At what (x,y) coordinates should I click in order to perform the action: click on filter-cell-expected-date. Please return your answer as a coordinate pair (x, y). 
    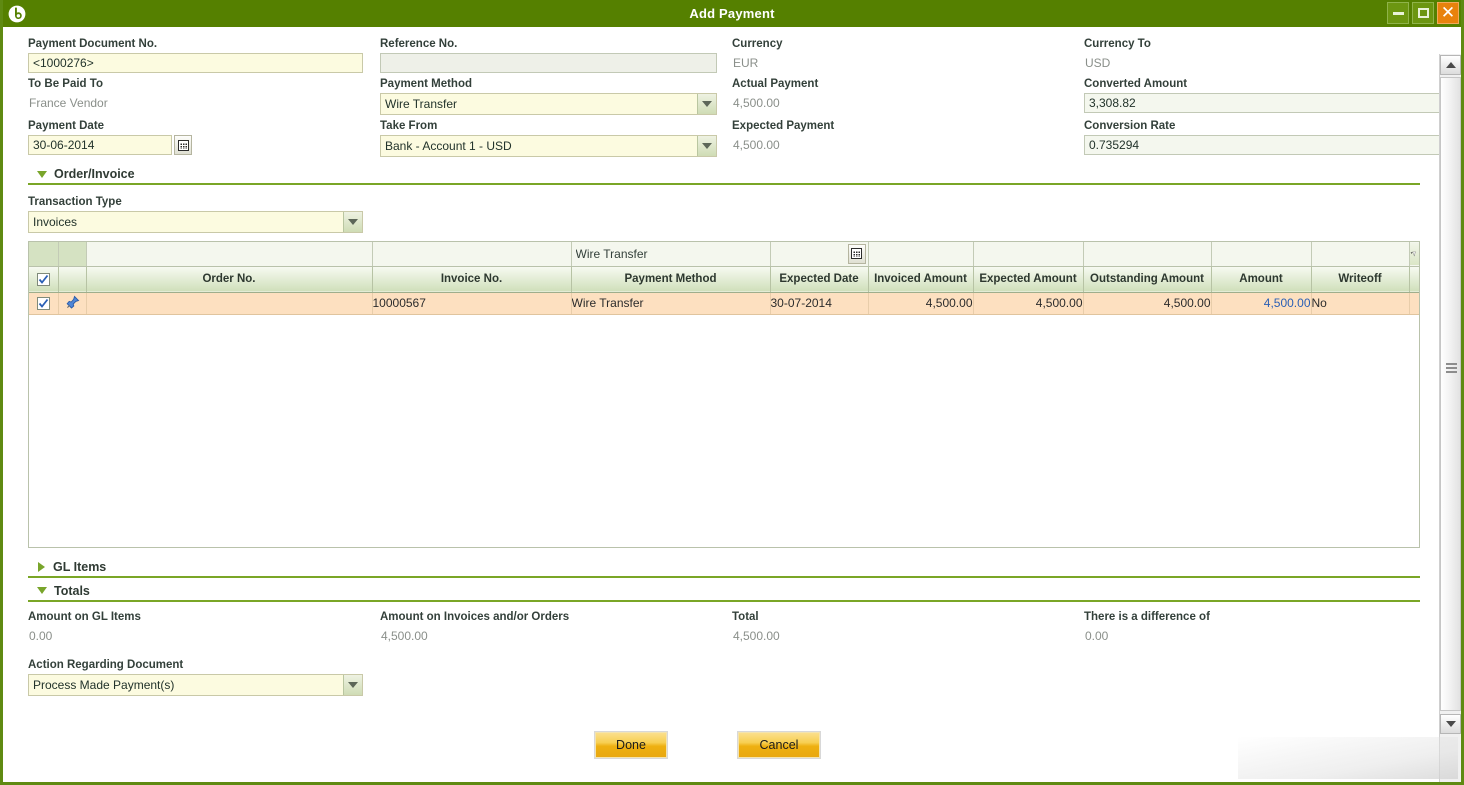
    Looking at the image, I should click on (819, 254).